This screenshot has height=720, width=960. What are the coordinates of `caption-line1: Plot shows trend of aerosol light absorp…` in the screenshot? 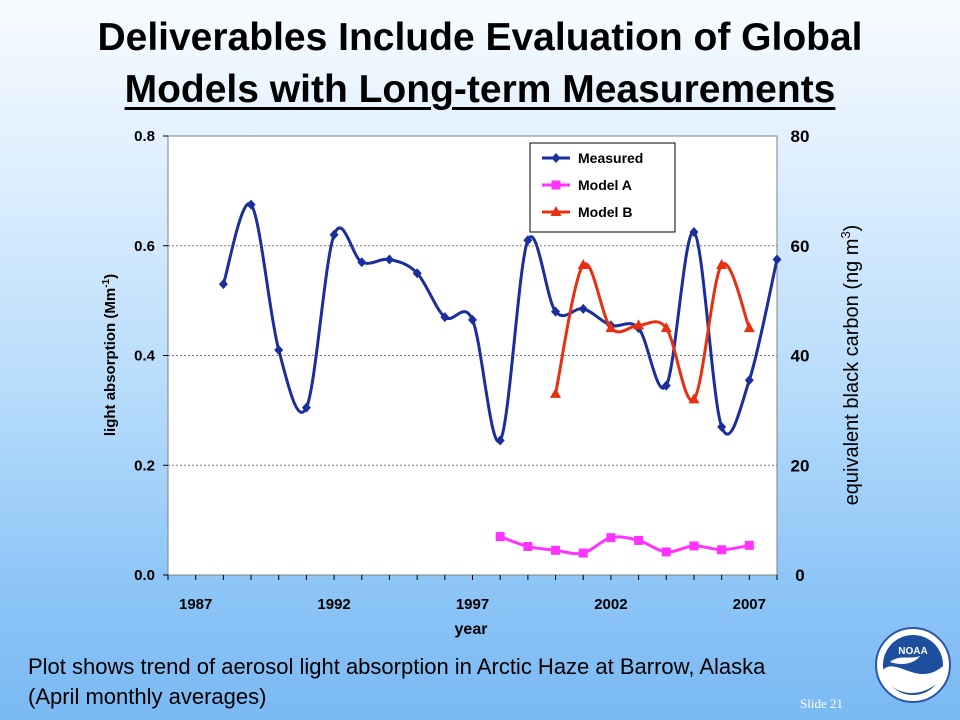 It's located at (397, 666).